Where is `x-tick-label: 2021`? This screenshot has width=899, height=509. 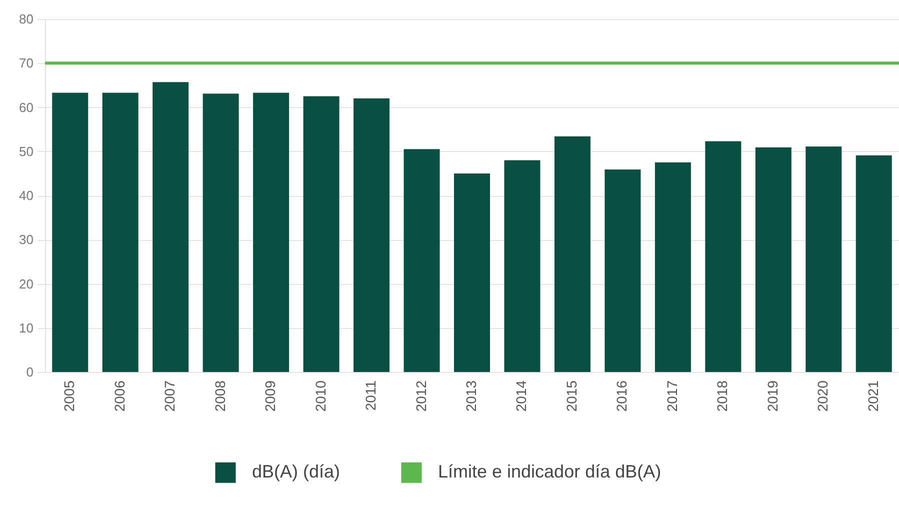 x-tick-label: 2021 is located at coordinates (872, 396).